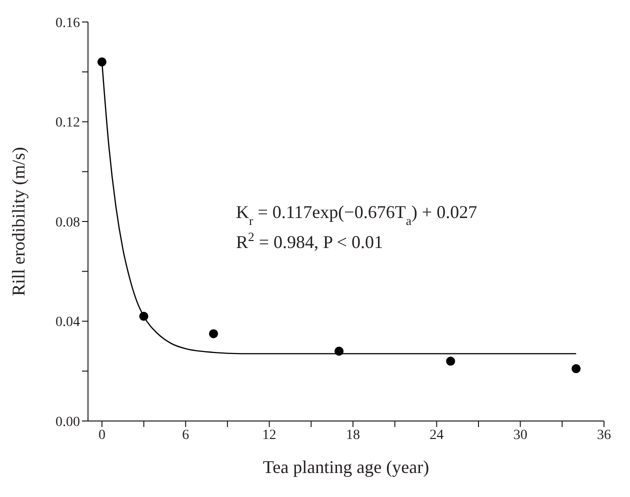 Image resolution: width=630 pixels, height=497 pixels. What do you see at coordinates (68, 422) in the screenshot?
I see `y-tick-label: 0.00` at bounding box center [68, 422].